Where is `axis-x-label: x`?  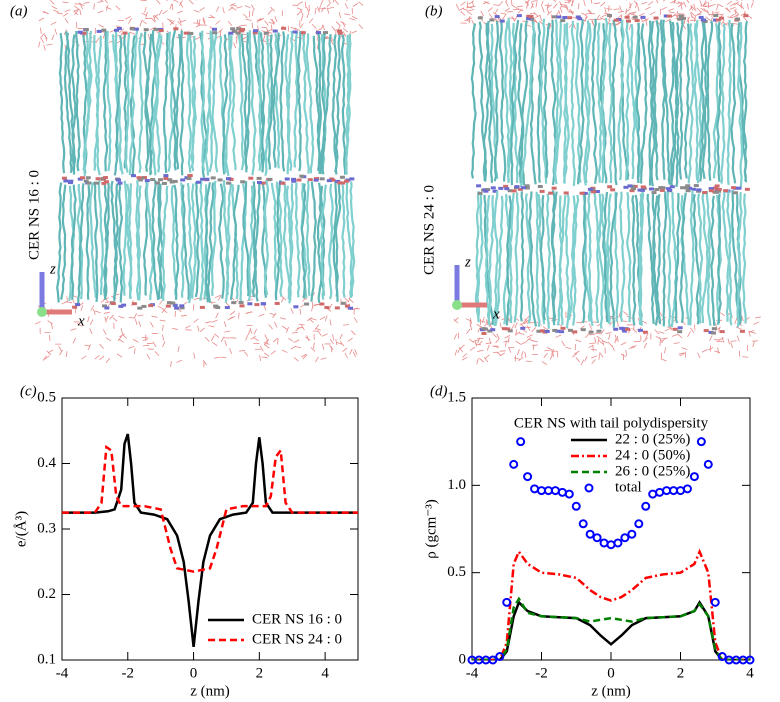 axis-x-label: x is located at coordinates (81, 321).